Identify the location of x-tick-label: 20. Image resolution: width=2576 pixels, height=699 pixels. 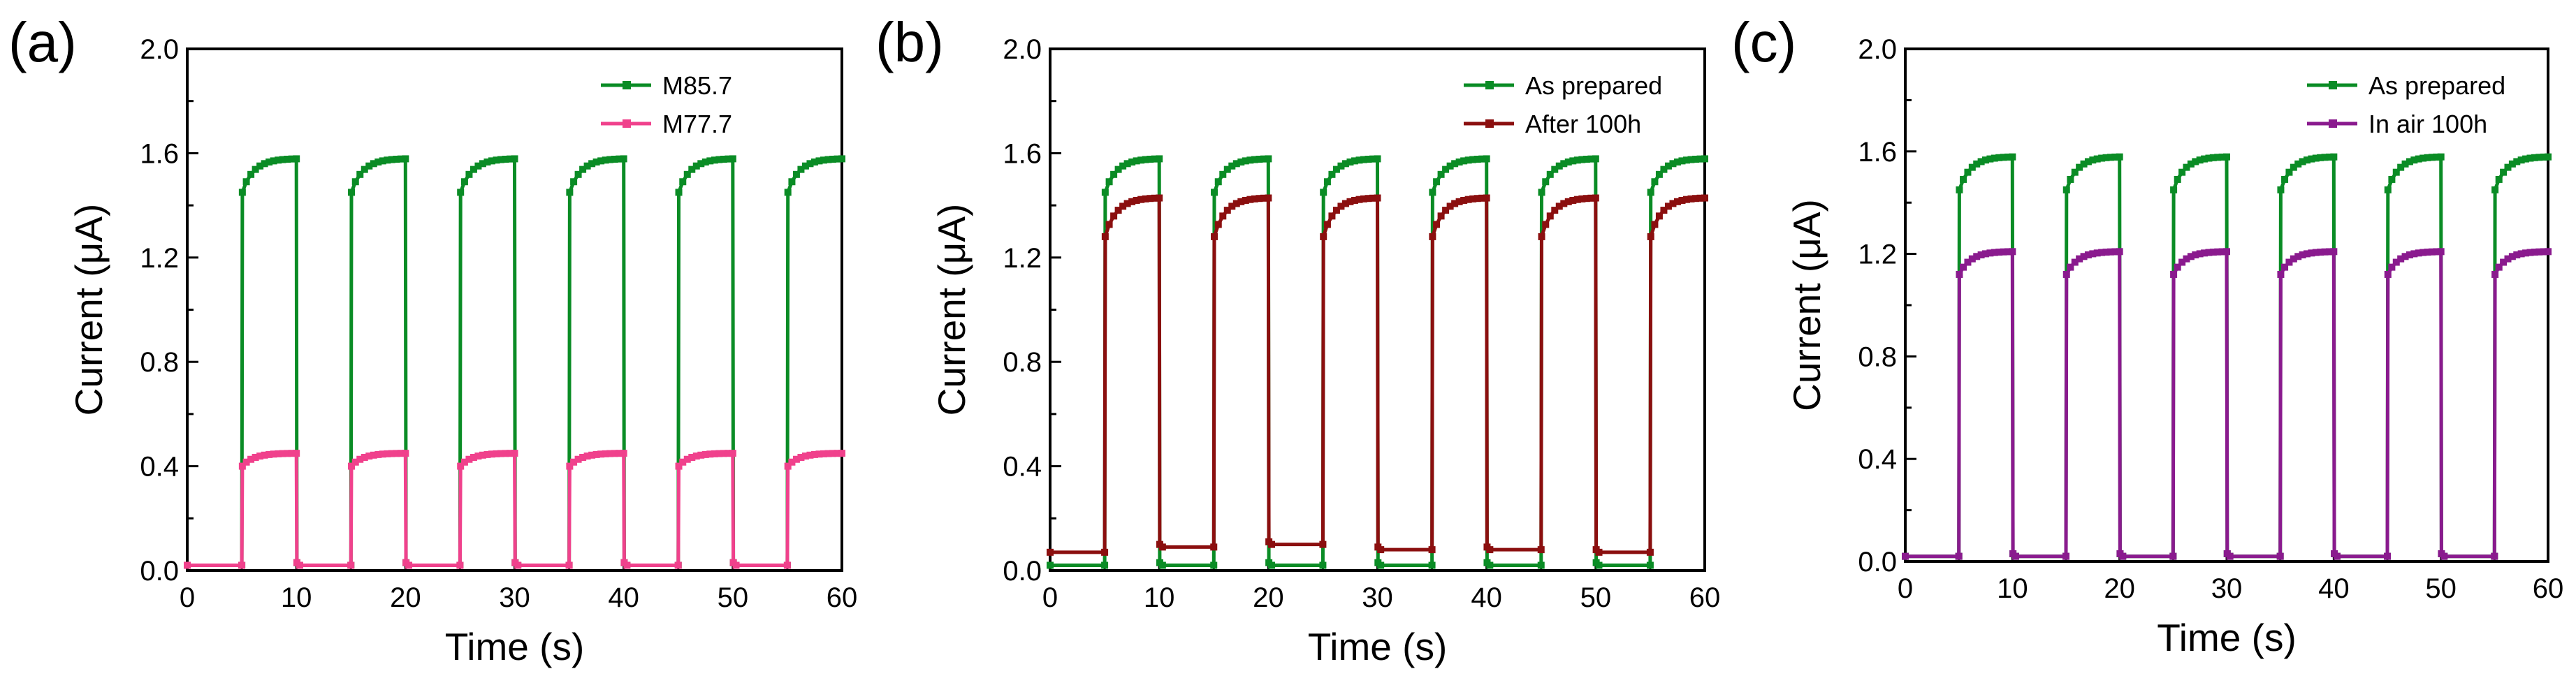
(405, 597).